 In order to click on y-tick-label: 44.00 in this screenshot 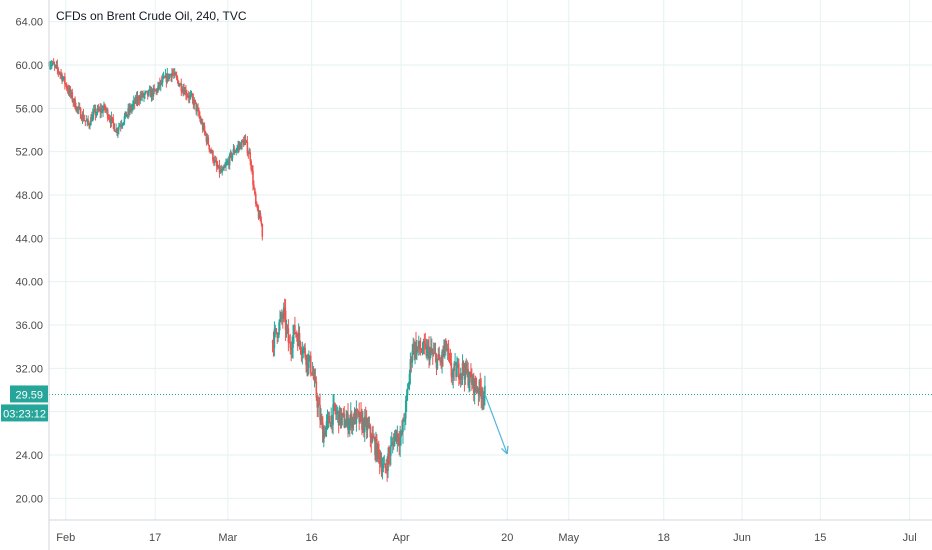, I will do `click(29, 239)`.